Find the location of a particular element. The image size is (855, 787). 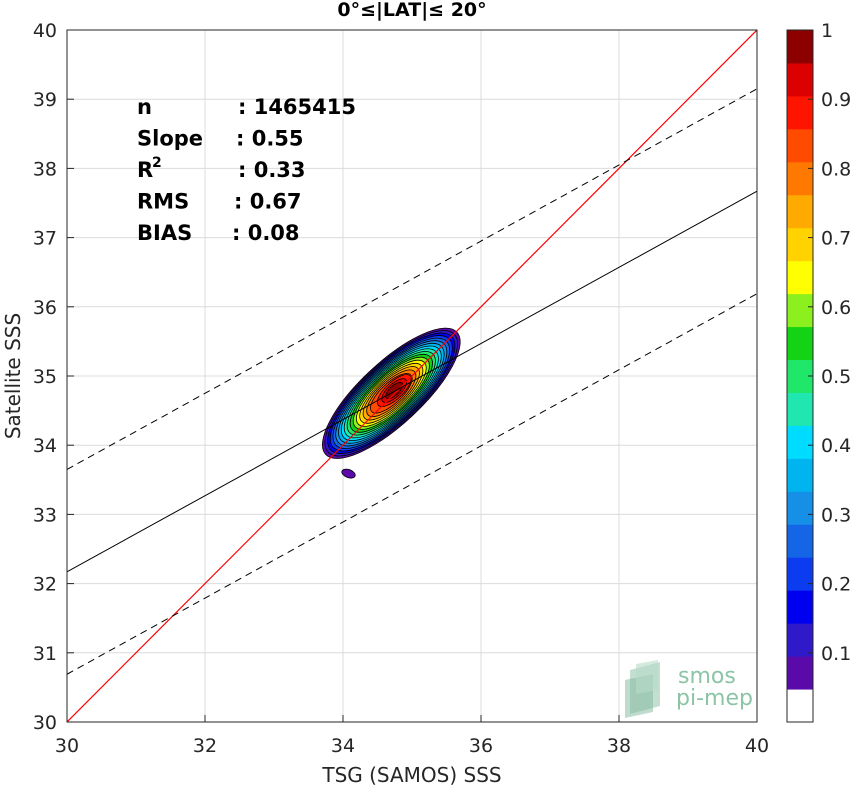

colorbar-tick-label: 0.6 is located at coordinates (836, 308).